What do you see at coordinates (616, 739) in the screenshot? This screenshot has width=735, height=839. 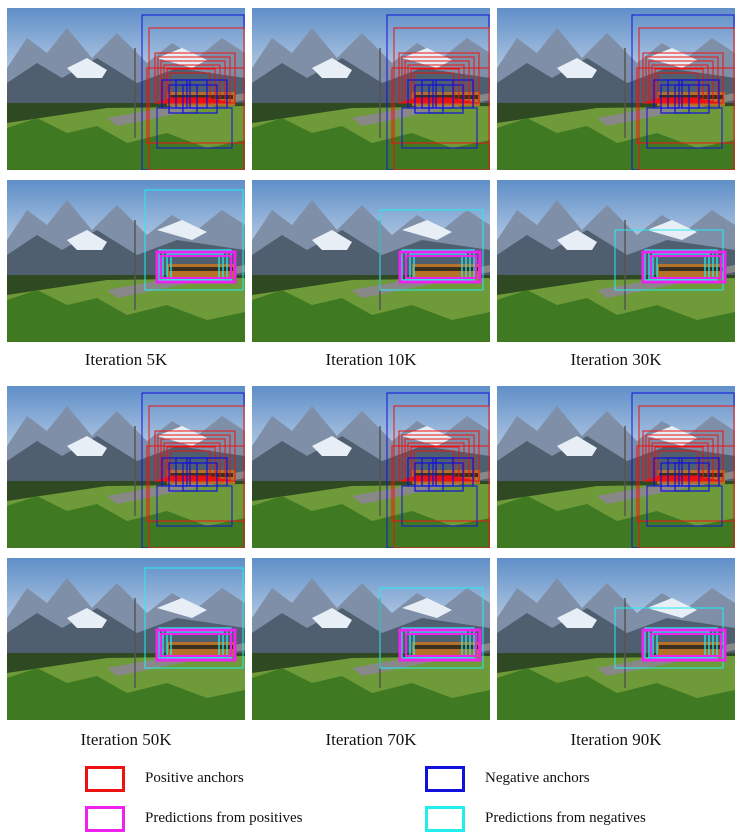 I see `caption: Iteration 90K` at bounding box center [616, 739].